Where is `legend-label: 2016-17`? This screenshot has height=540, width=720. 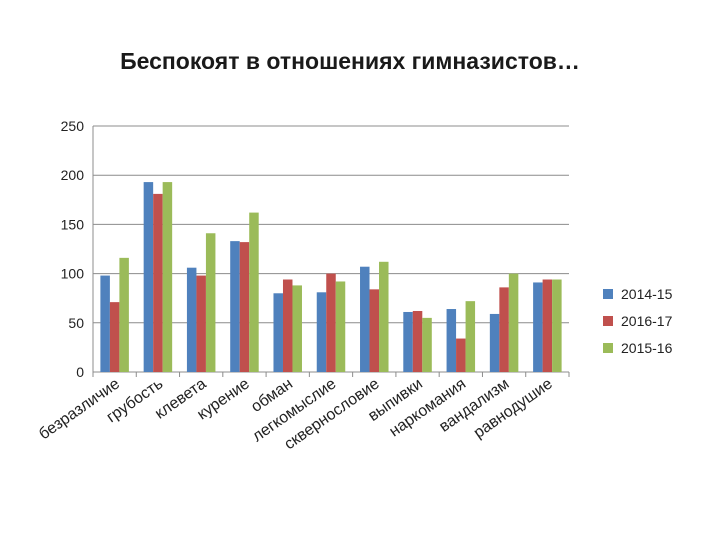
legend-label: 2016-17 is located at coordinates (647, 320).